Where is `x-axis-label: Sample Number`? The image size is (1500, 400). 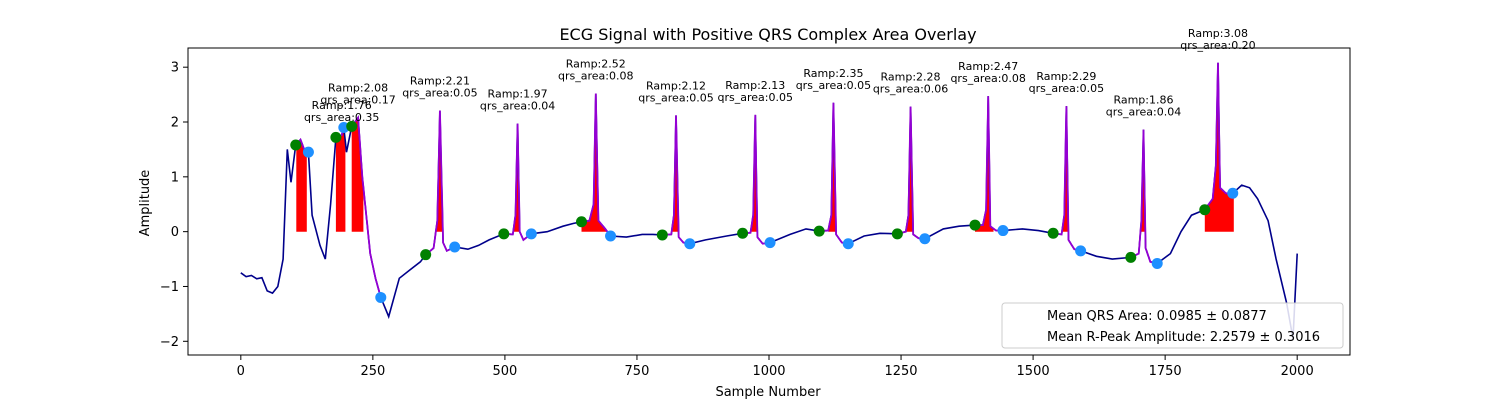
x-axis-label: Sample Number is located at coordinates (768, 392).